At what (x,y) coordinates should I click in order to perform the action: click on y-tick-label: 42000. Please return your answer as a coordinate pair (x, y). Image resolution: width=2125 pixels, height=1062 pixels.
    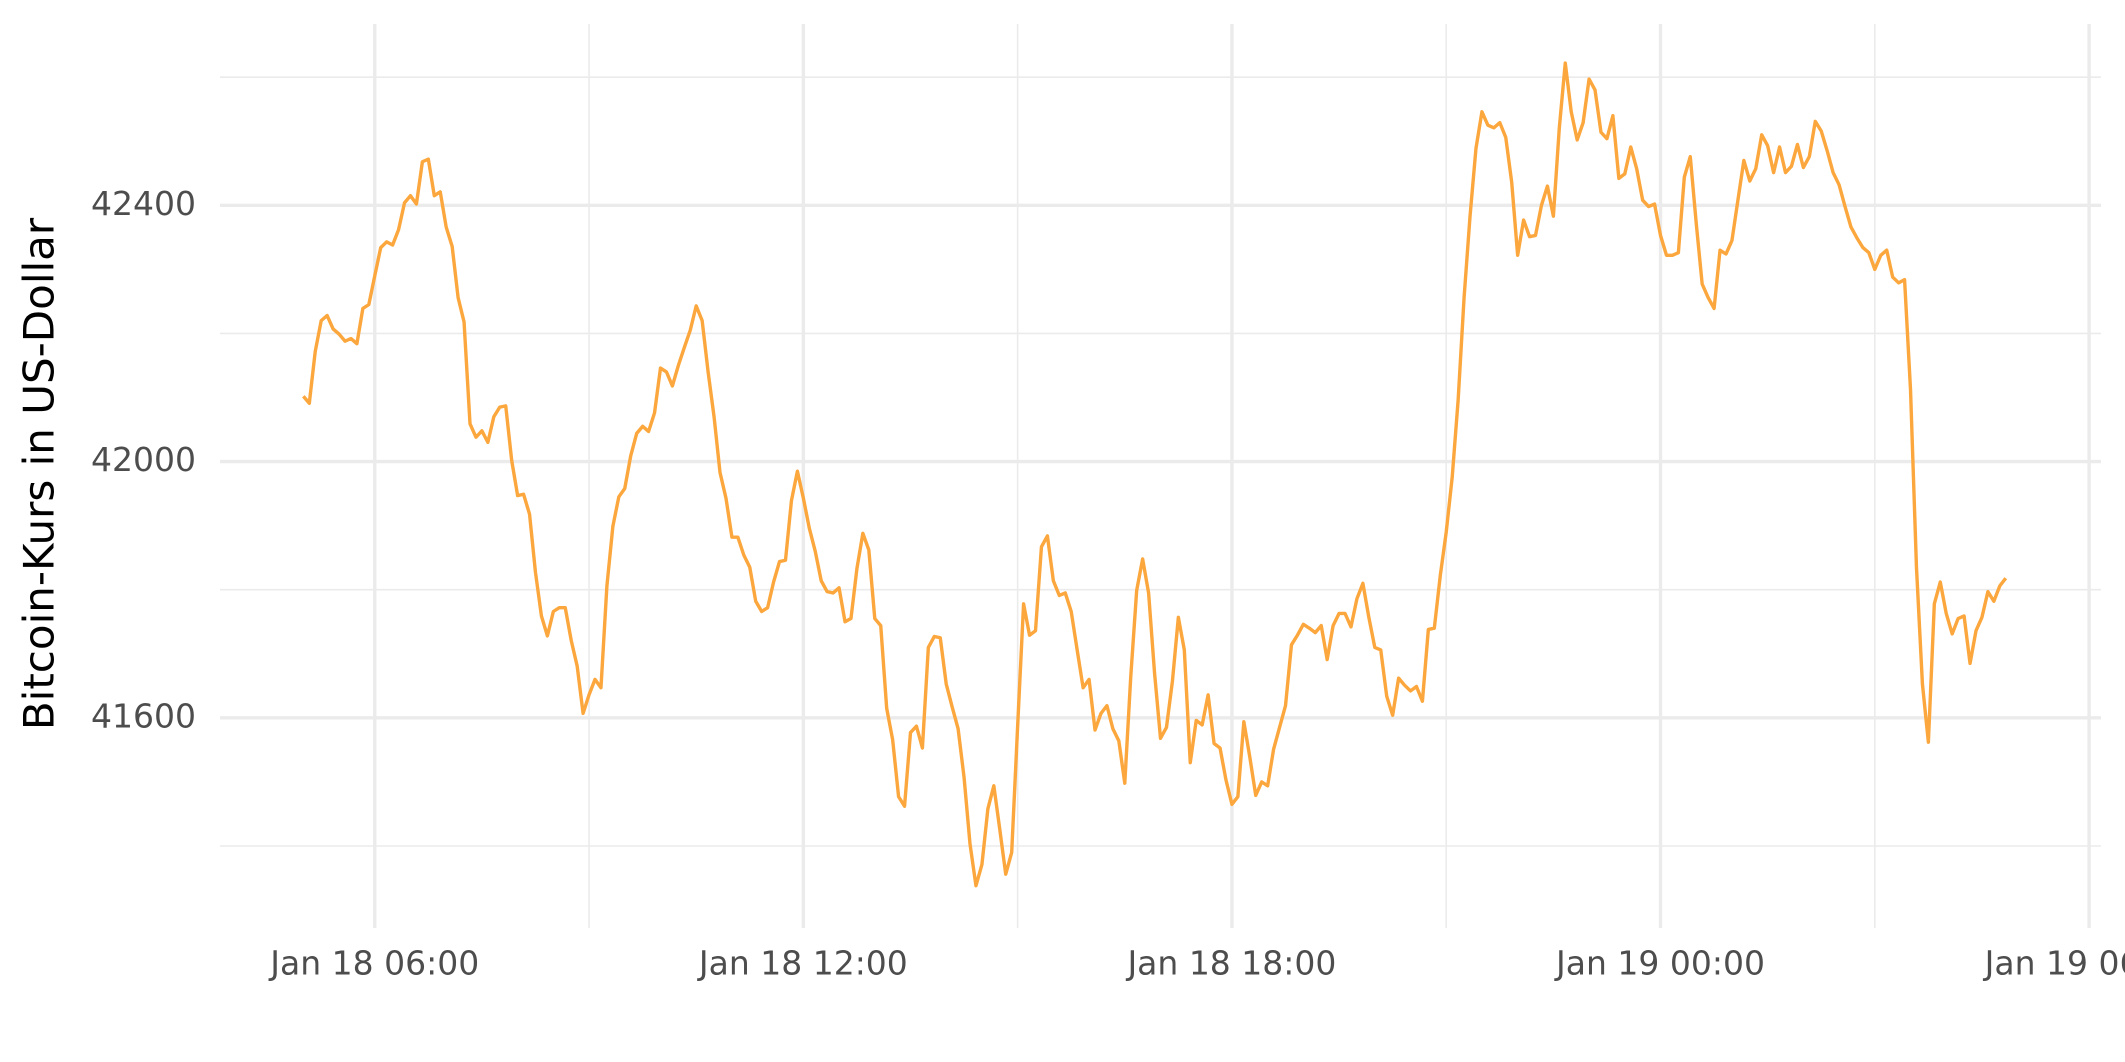
    Looking at the image, I should click on (143, 459).